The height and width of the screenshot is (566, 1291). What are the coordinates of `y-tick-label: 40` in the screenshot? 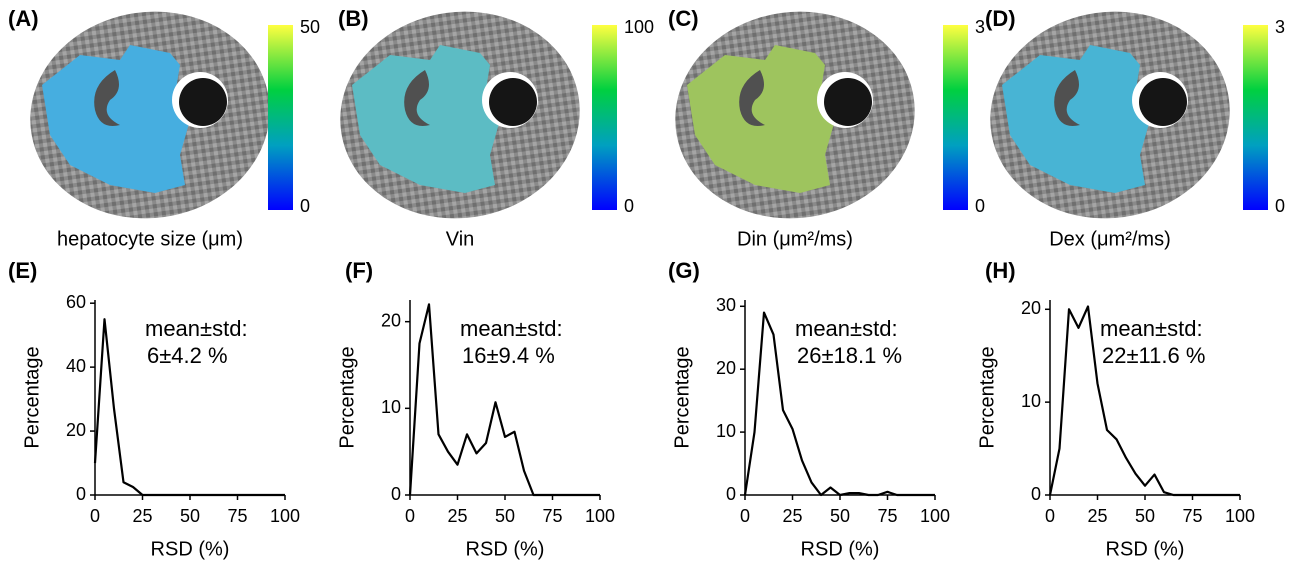 It's located at (76, 366).